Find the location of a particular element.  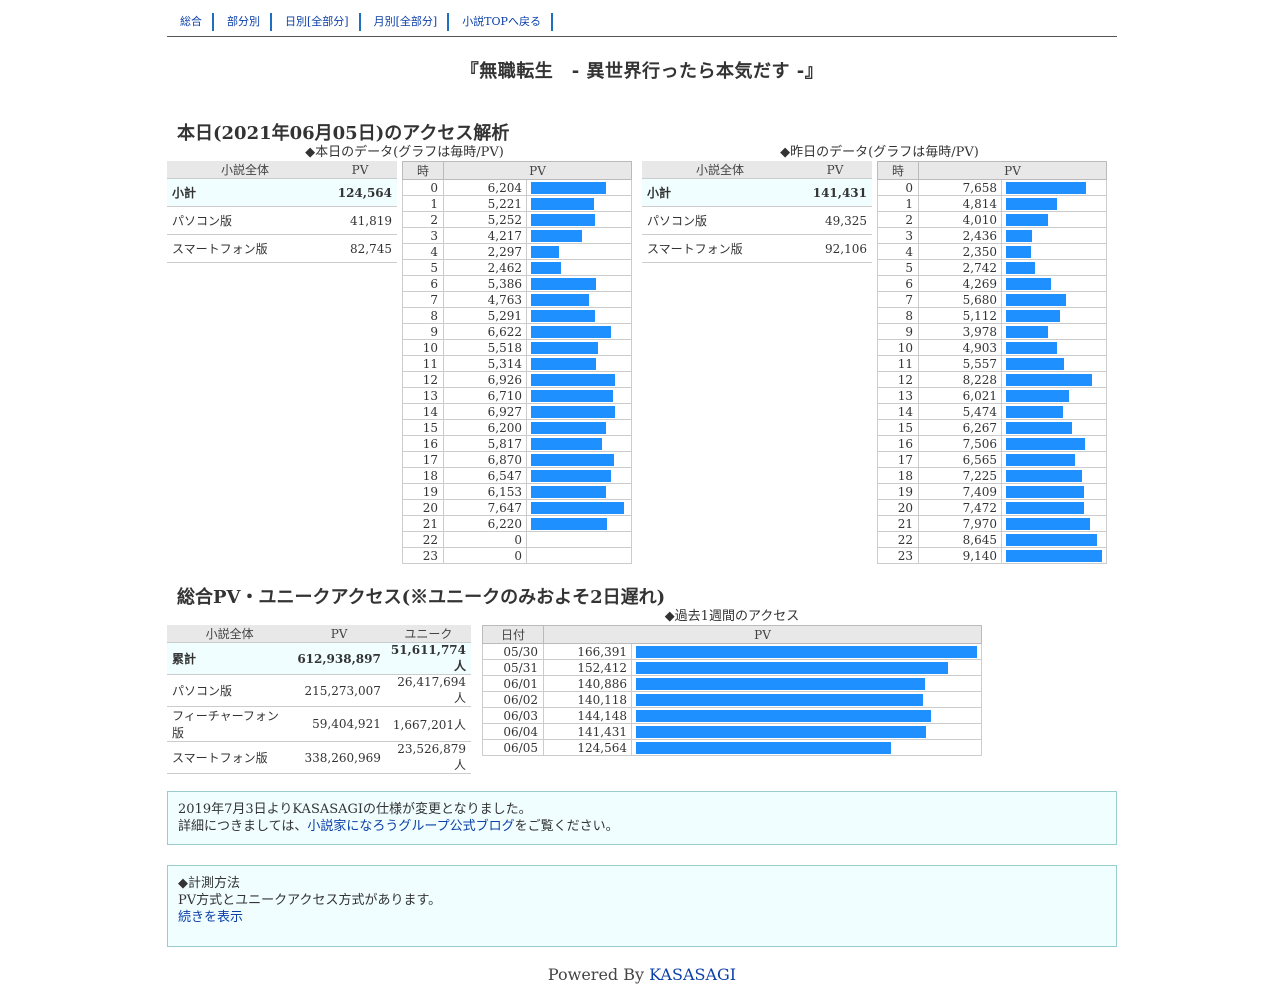

table-row: 12 8,228 is located at coordinates (992, 379).